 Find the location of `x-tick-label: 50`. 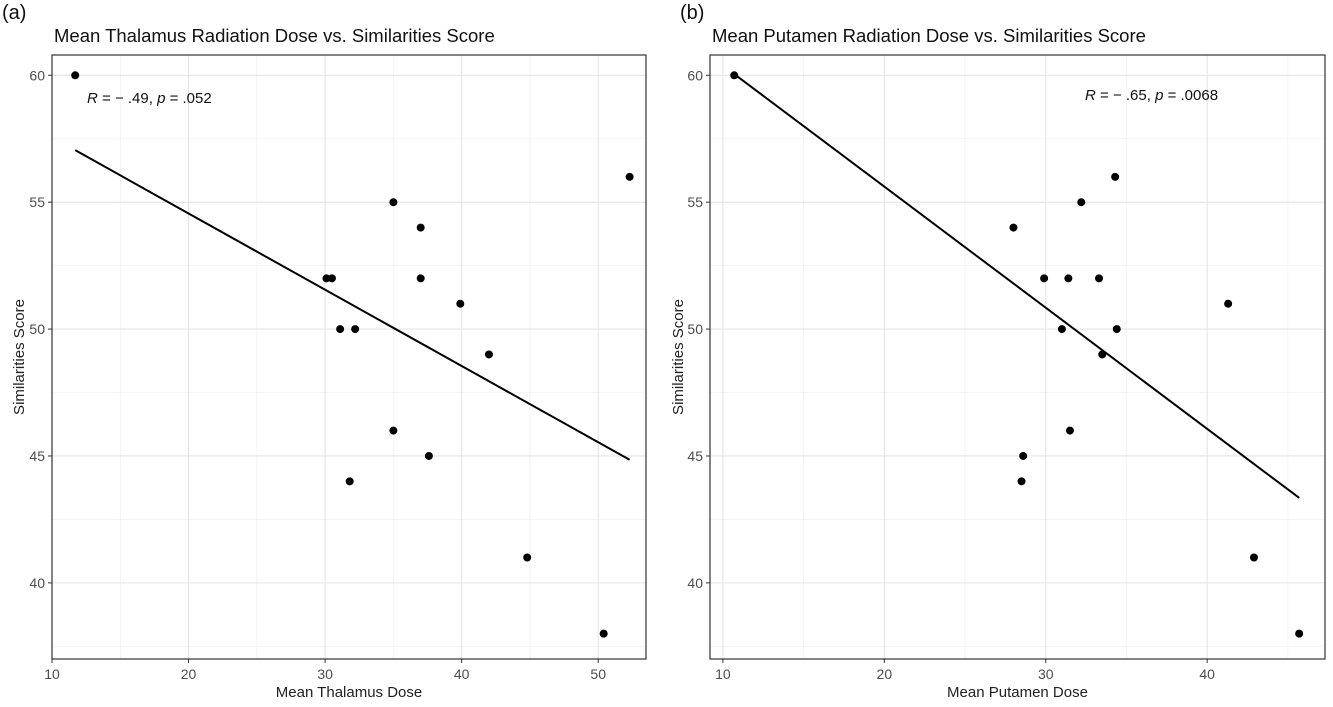

x-tick-label: 50 is located at coordinates (598, 674).